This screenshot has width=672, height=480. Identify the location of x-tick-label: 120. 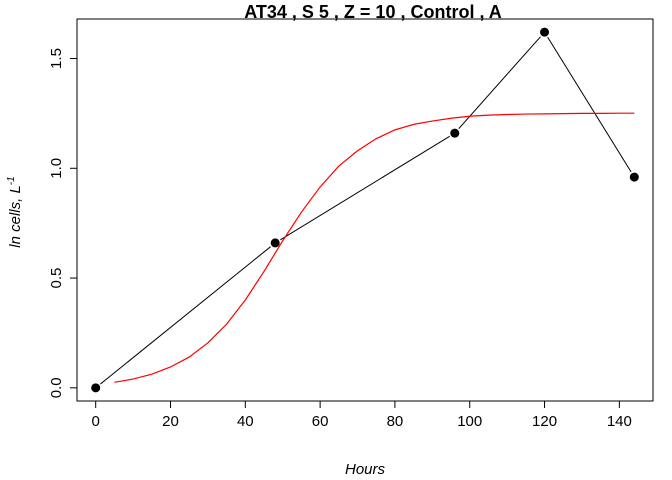
(544, 421).